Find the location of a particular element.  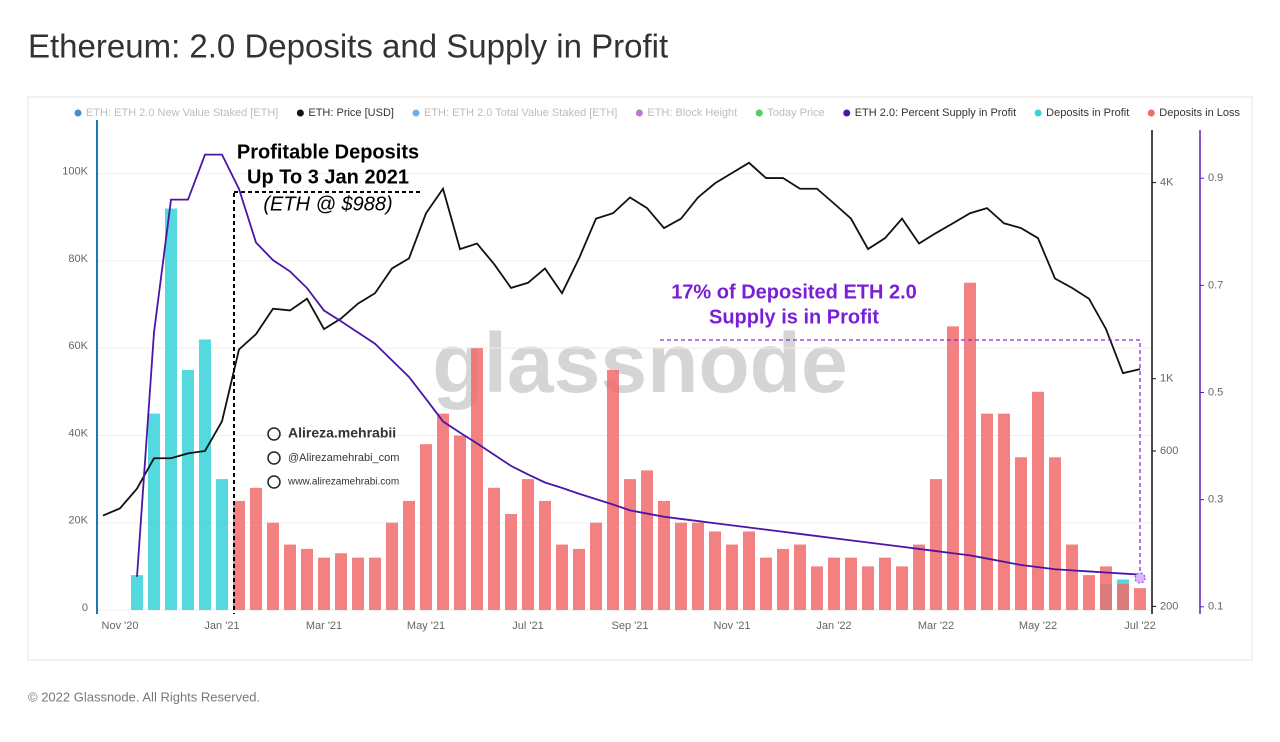

y2-tick-label: 200 is located at coordinates (1169, 606).